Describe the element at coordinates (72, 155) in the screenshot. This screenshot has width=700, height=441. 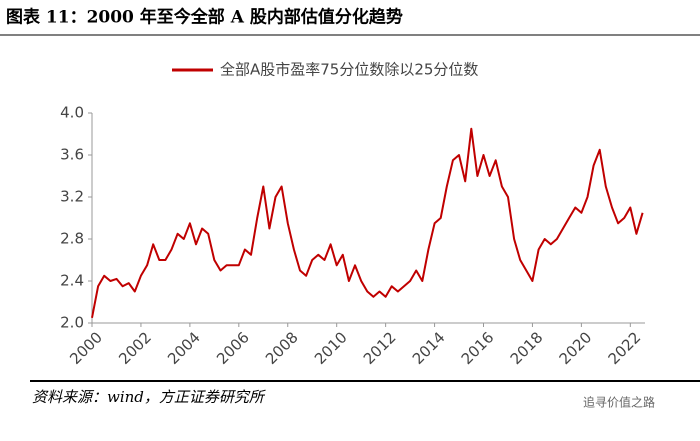
I see `y-tick-label: 3.6` at that location.